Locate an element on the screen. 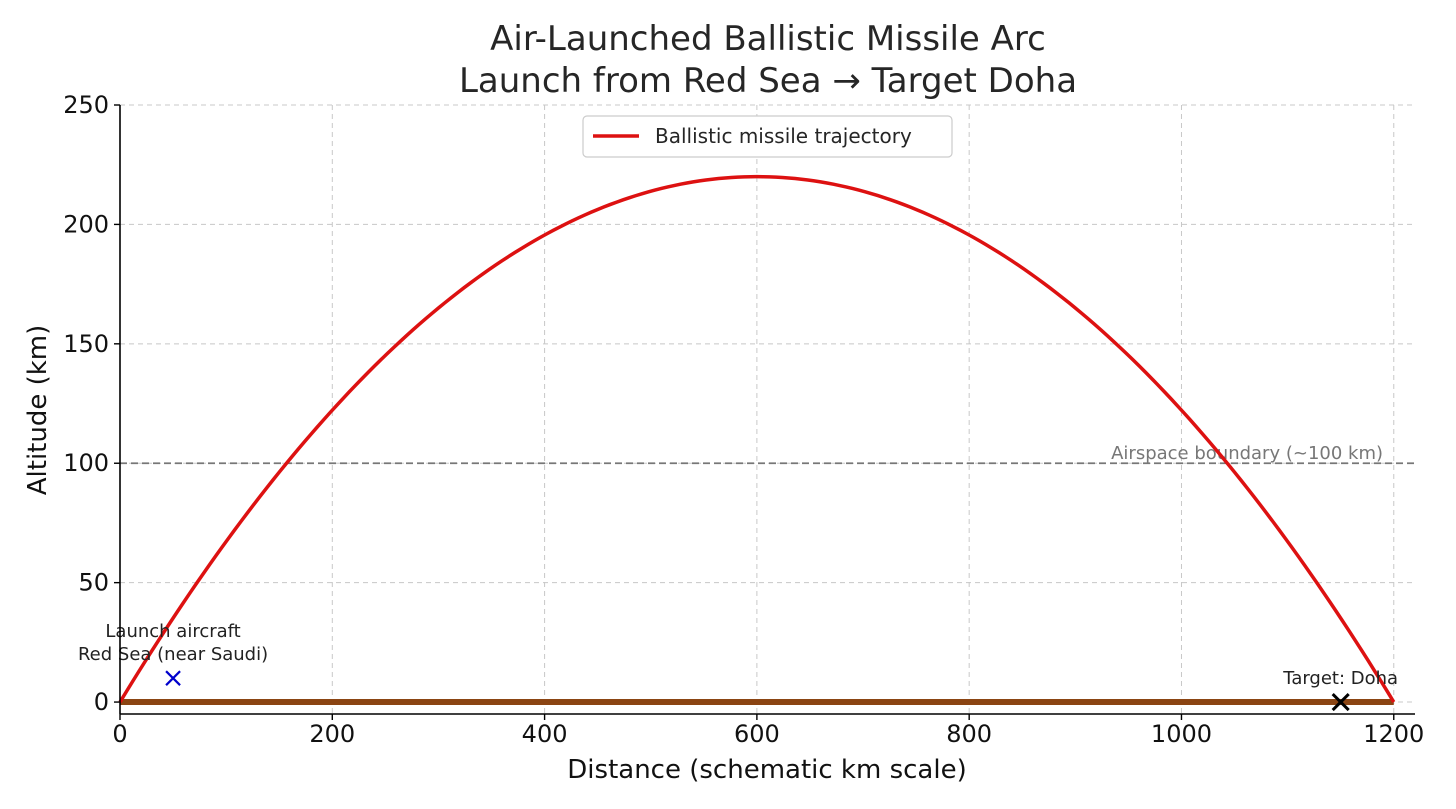 The height and width of the screenshot is (809, 1456). y-tick-label: 200 is located at coordinates (86, 224).